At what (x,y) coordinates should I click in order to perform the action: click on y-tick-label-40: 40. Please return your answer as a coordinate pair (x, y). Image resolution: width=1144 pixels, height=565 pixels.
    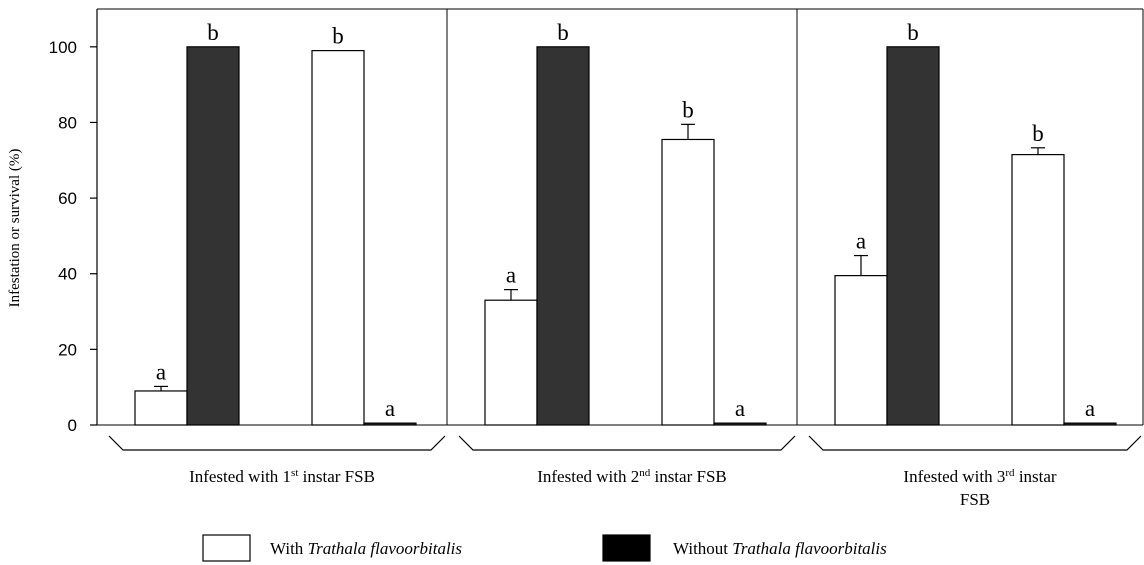
    Looking at the image, I should click on (67, 274).